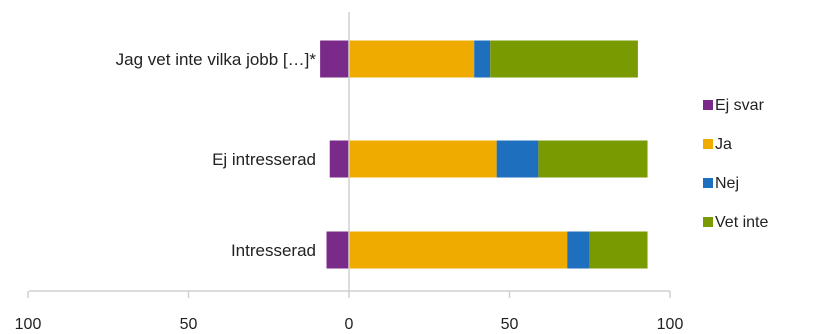 This screenshot has height=334, width=825. I want to click on category-label: Jag vet inte vilka jobb […]*, so click(216, 59).